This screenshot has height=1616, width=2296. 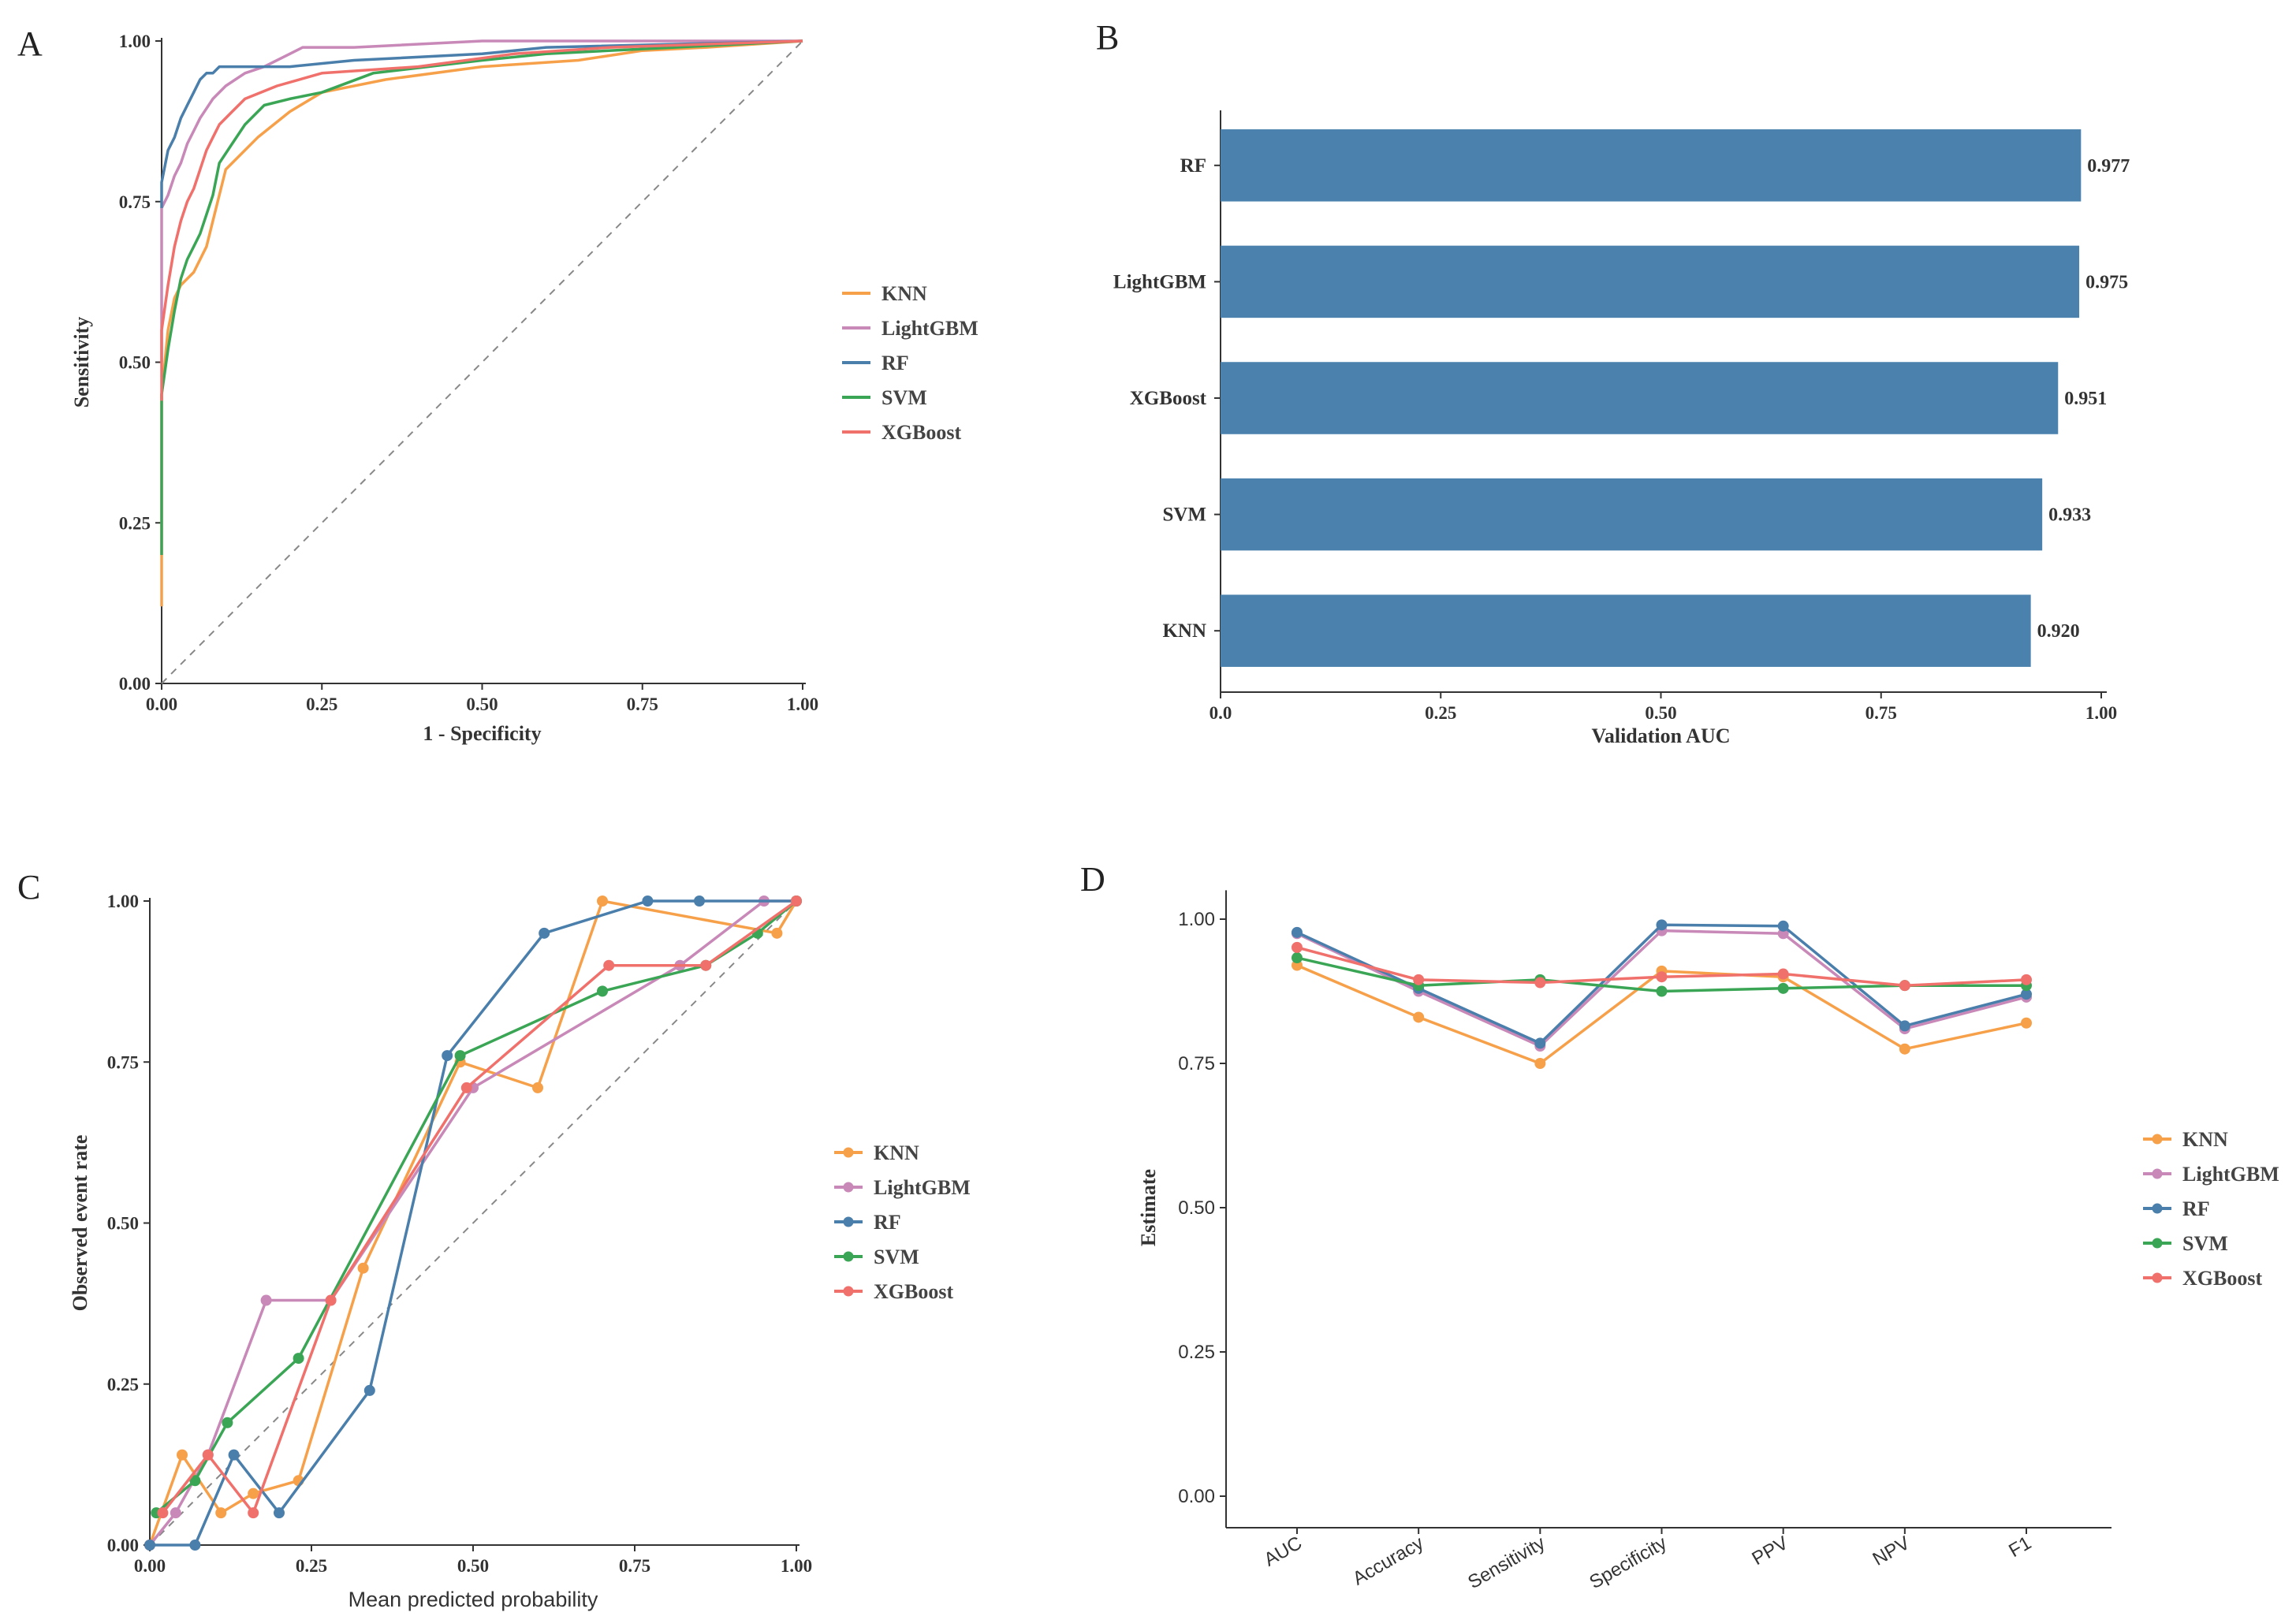 I want to click on metrics-x-tick-label-specificity: Specificity, so click(x=1628, y=1562).